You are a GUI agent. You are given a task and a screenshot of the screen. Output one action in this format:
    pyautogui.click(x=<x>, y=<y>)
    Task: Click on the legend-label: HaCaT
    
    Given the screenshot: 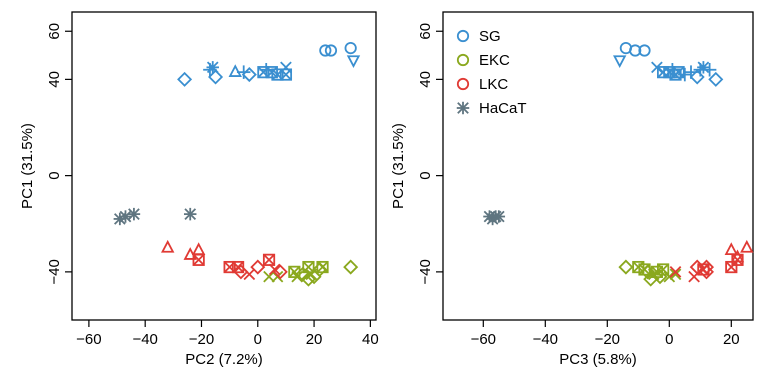 What is the action you would take?
    pyautogui.click(x=503, y=108)
    